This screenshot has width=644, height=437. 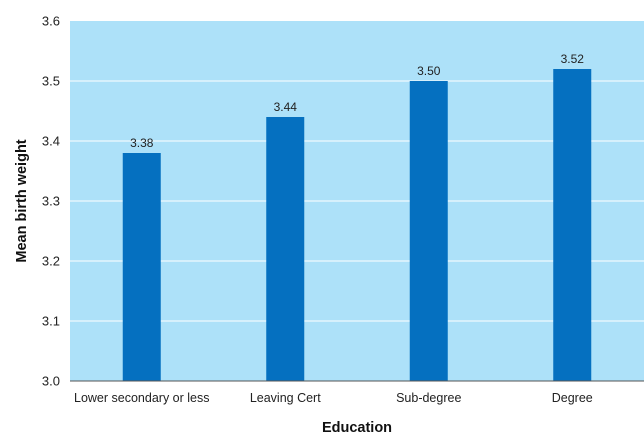 I want to click on y-axis-title: Mean birth weight, so click(x=22, y=200).